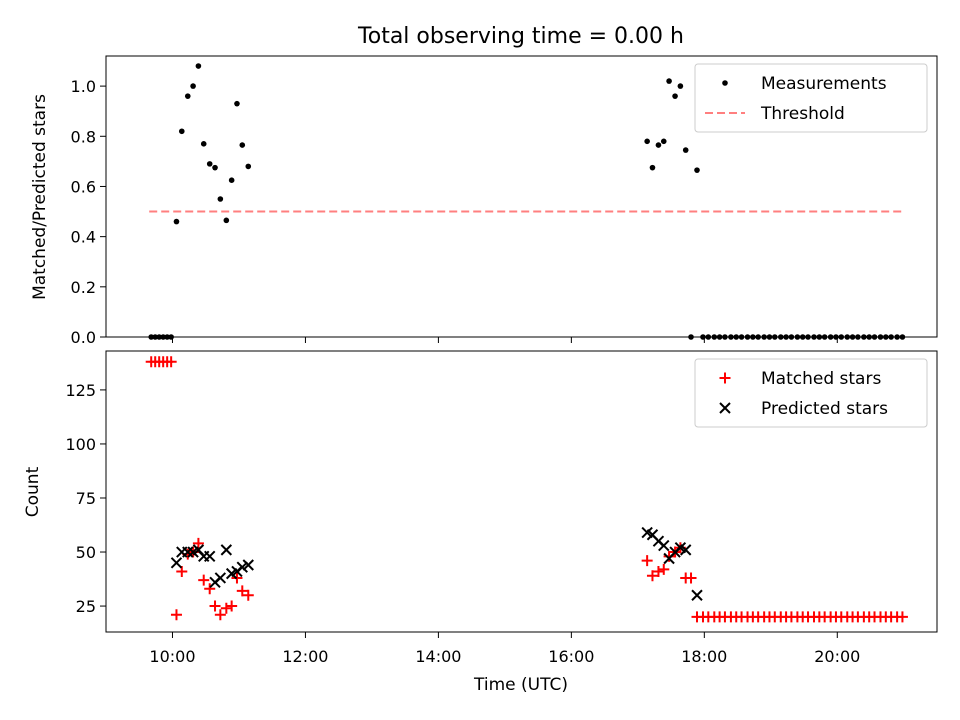 This screenshot has height=720, width=960. I want to click on legend-measurement-swatch, so click(725, 83).